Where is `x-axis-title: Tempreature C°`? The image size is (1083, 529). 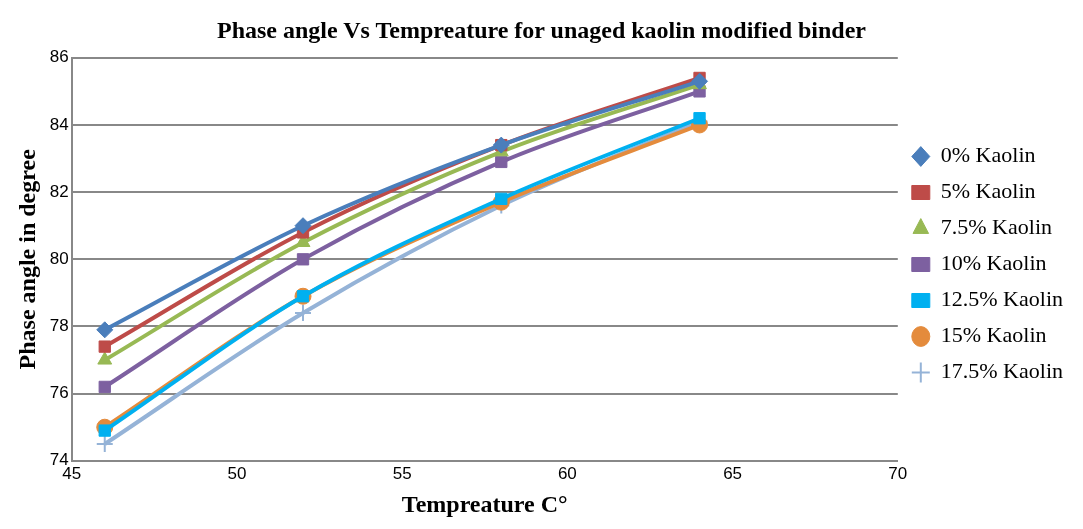
x-axis-title: Tempreature C° is located at coordinates (484, 503).